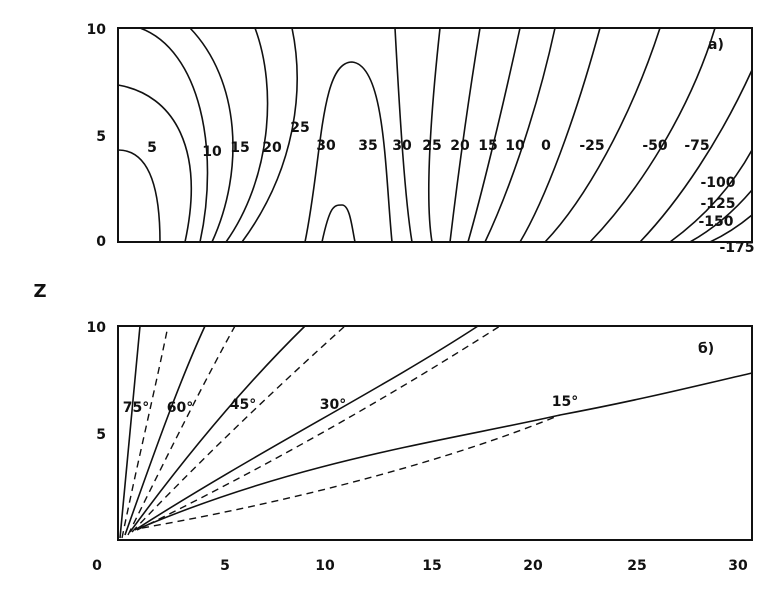 The image size is (771, 592). Describe the element at coordinates (325, 566) in the screenshot. I see `x-tick-label: 10` at that location.